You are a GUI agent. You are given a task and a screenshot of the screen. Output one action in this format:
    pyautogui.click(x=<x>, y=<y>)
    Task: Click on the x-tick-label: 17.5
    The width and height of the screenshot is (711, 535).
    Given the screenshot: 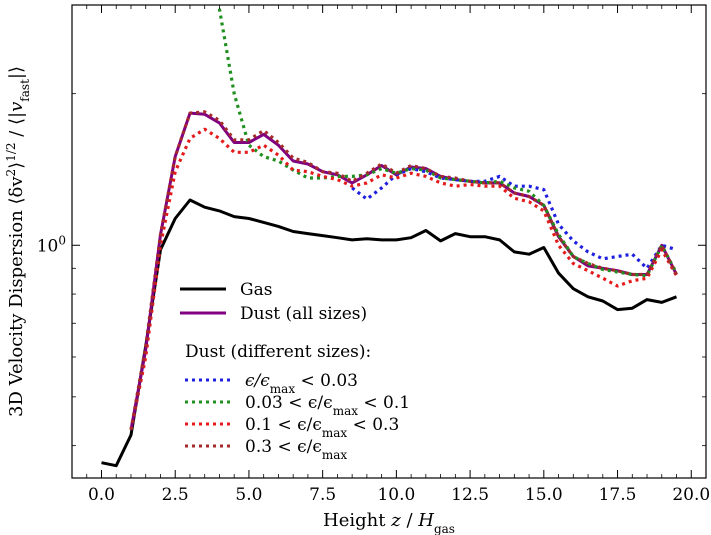 What is the action you would take?
    pyautogui.click(x=618, y=495)
    